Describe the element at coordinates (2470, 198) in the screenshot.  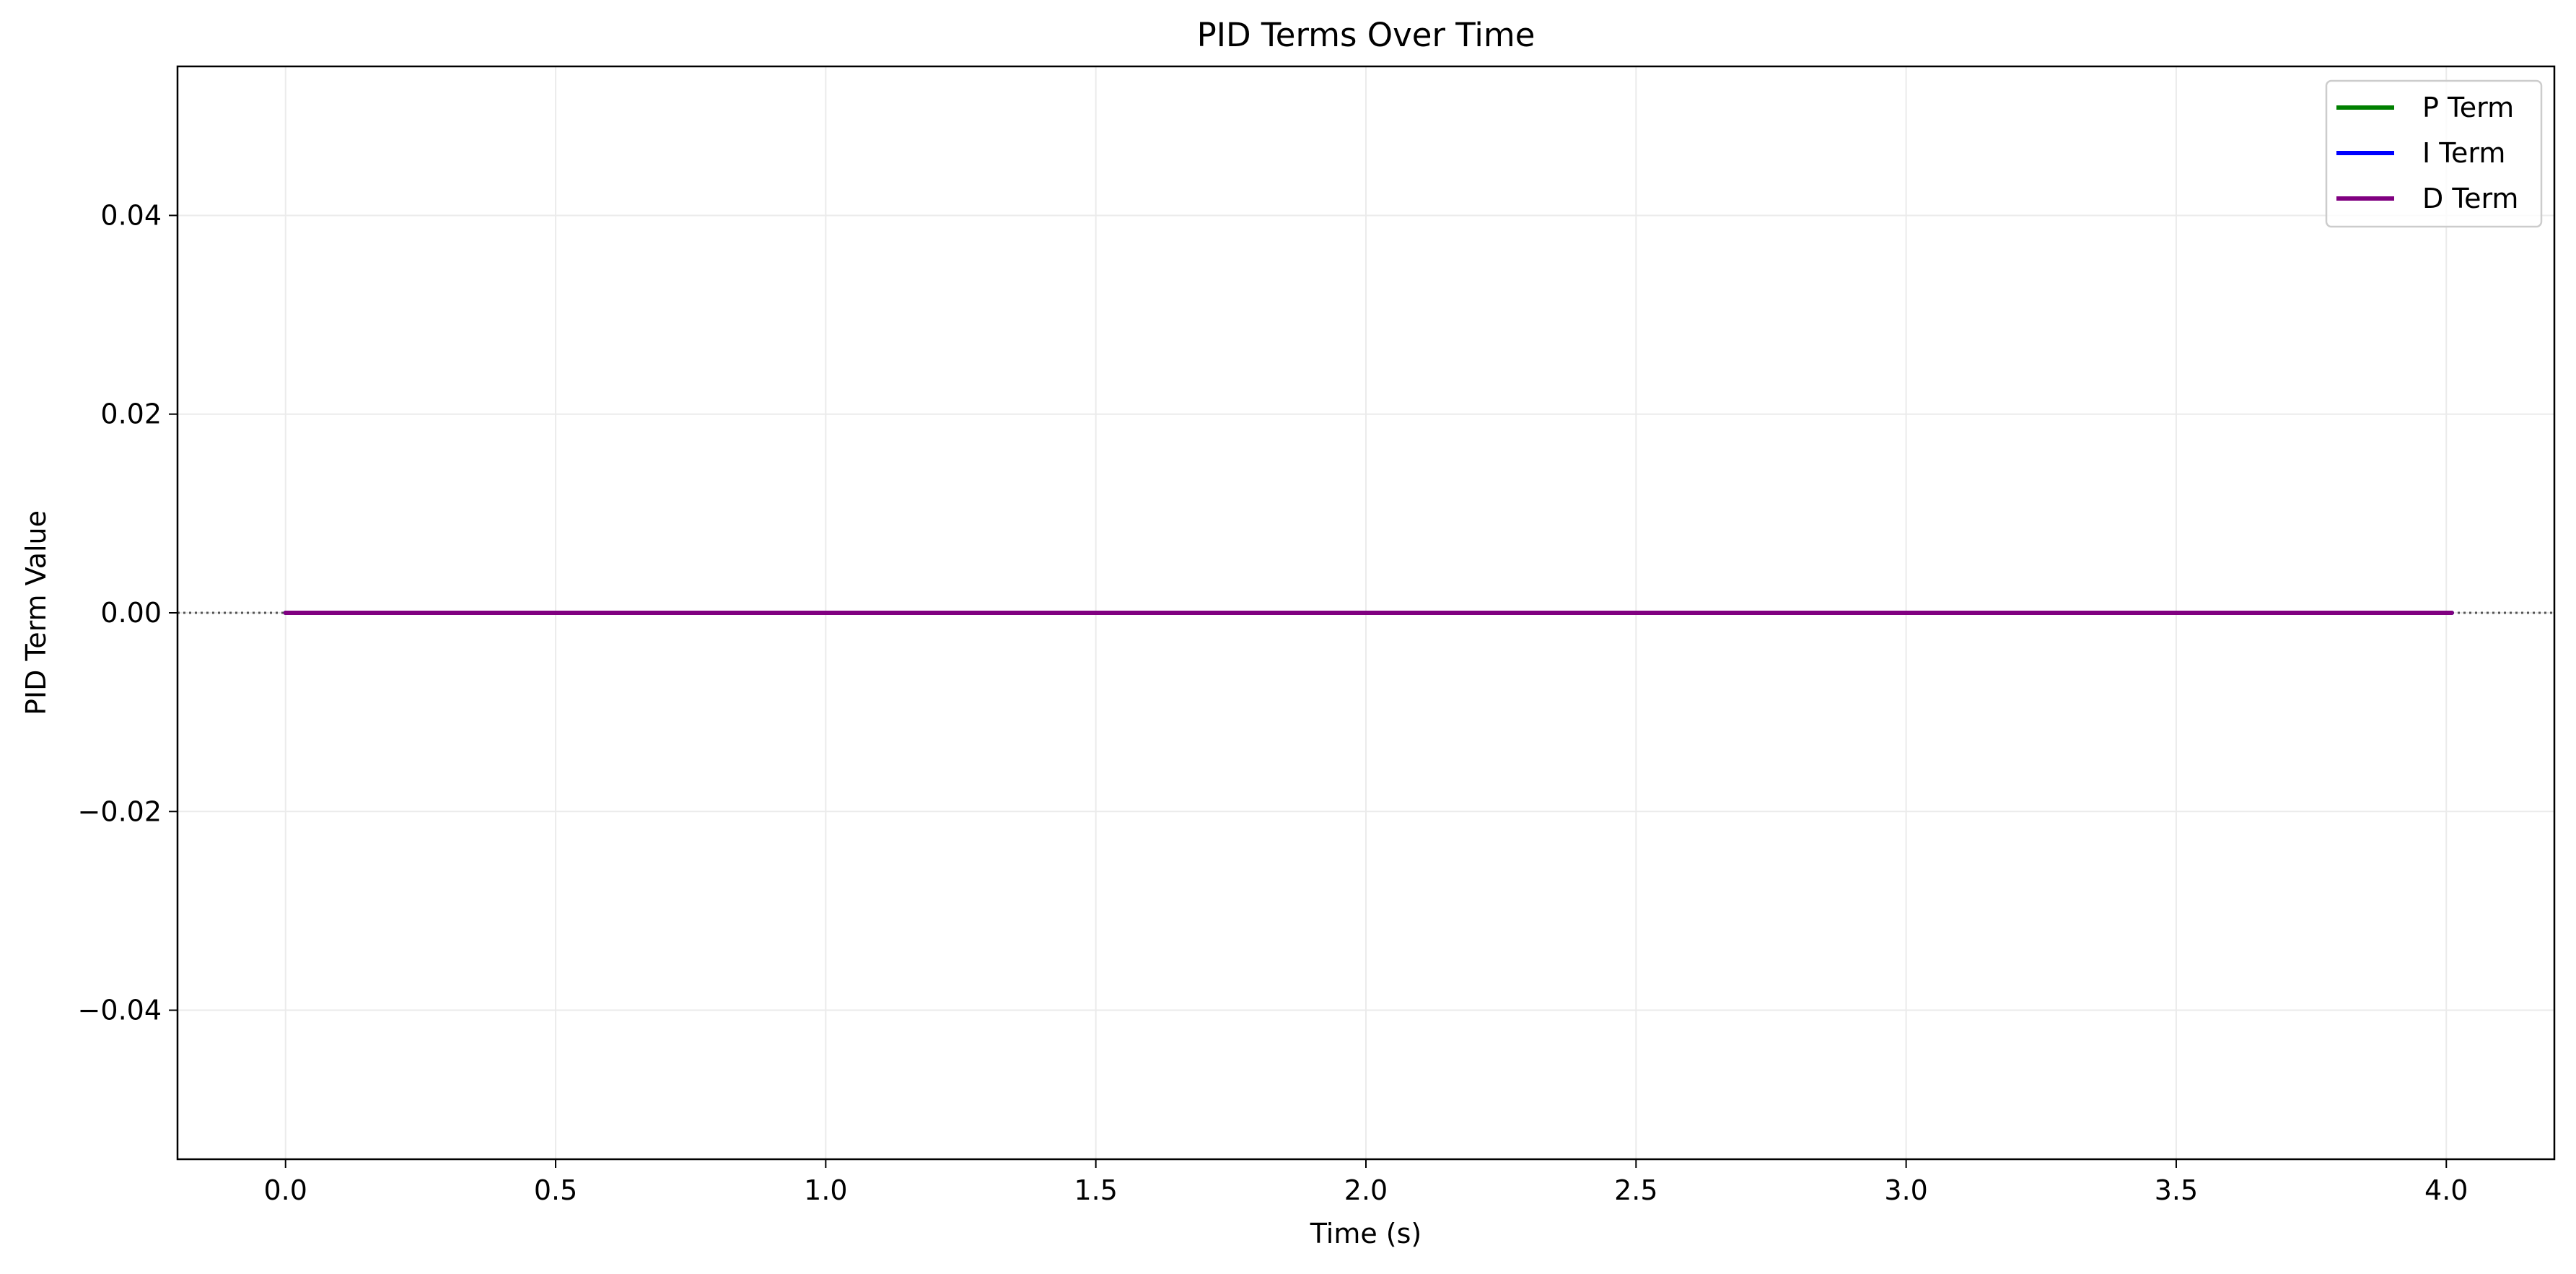
I see `legend-label-d-term: D Term` at that location.